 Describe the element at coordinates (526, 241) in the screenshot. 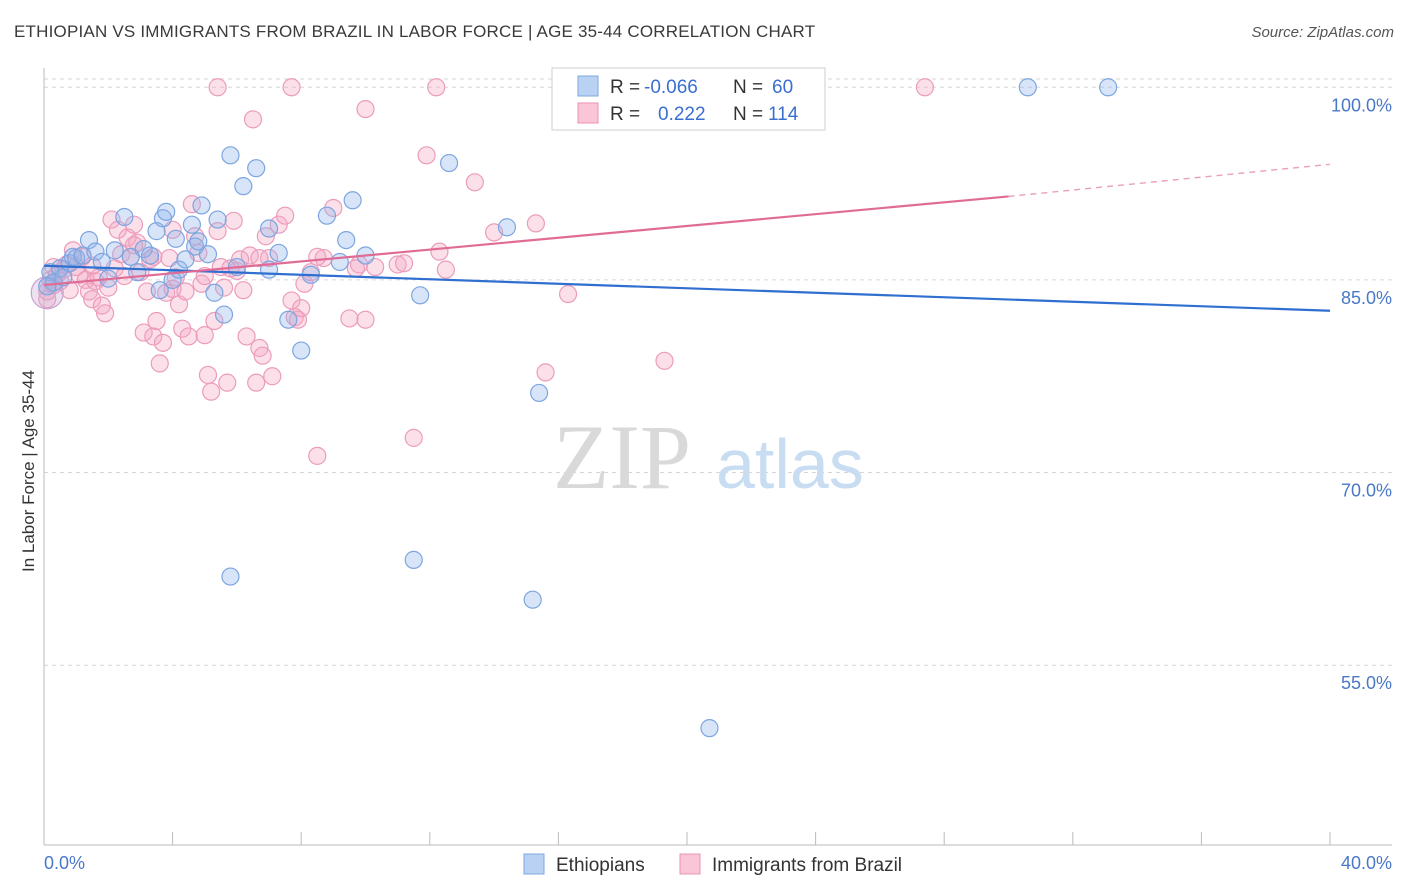

I see `trend-line-brazil` at that location.